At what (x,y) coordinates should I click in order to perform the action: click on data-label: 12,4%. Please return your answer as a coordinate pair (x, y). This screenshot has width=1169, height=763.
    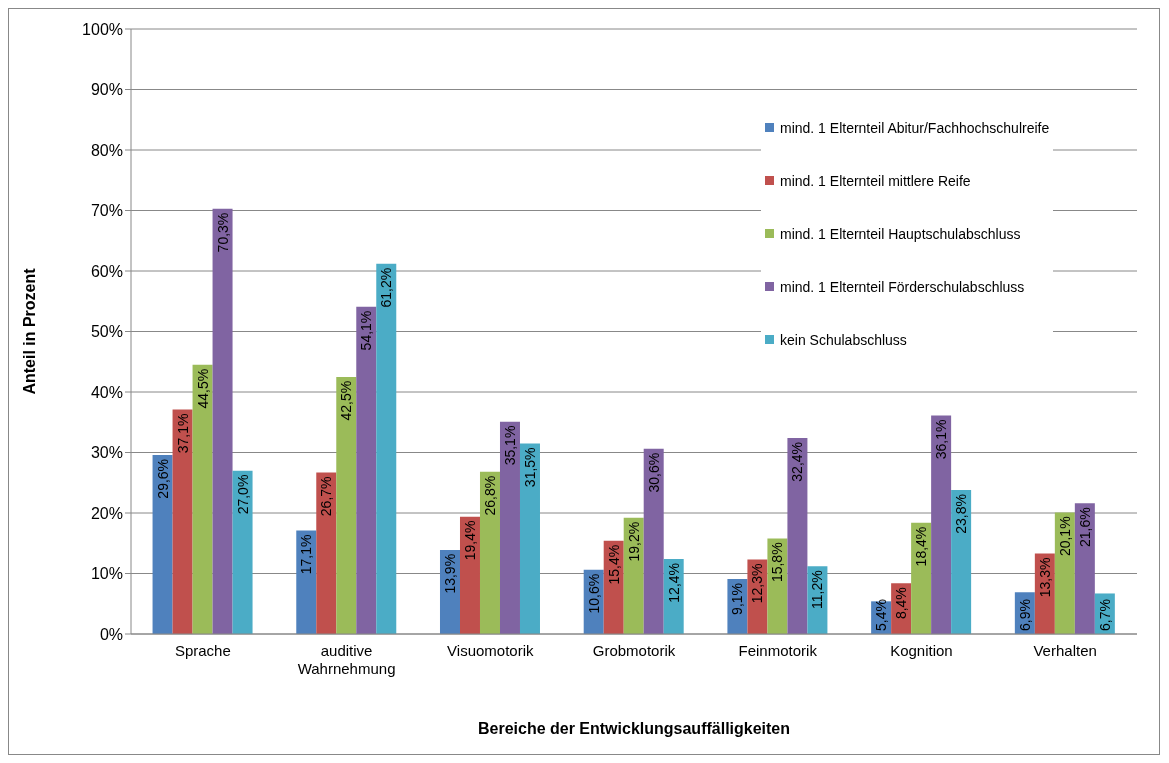
    Looking at the image, I should click on (673, 582).